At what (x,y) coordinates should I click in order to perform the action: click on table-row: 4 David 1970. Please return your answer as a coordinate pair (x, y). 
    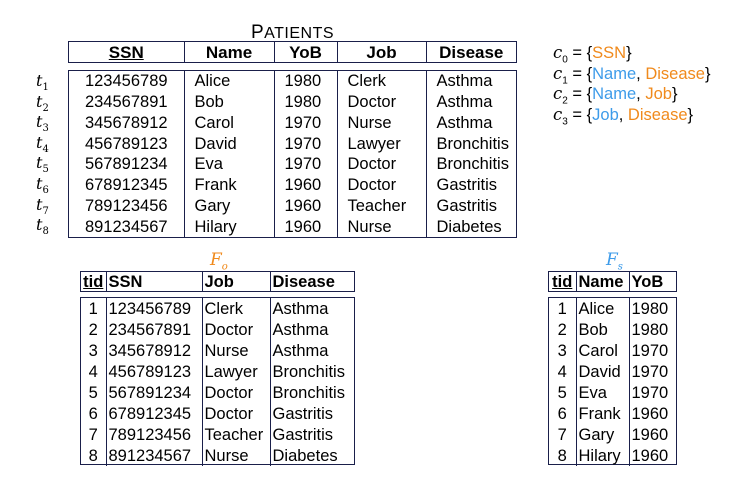
    Looking at the image, I should click on (612, 371).